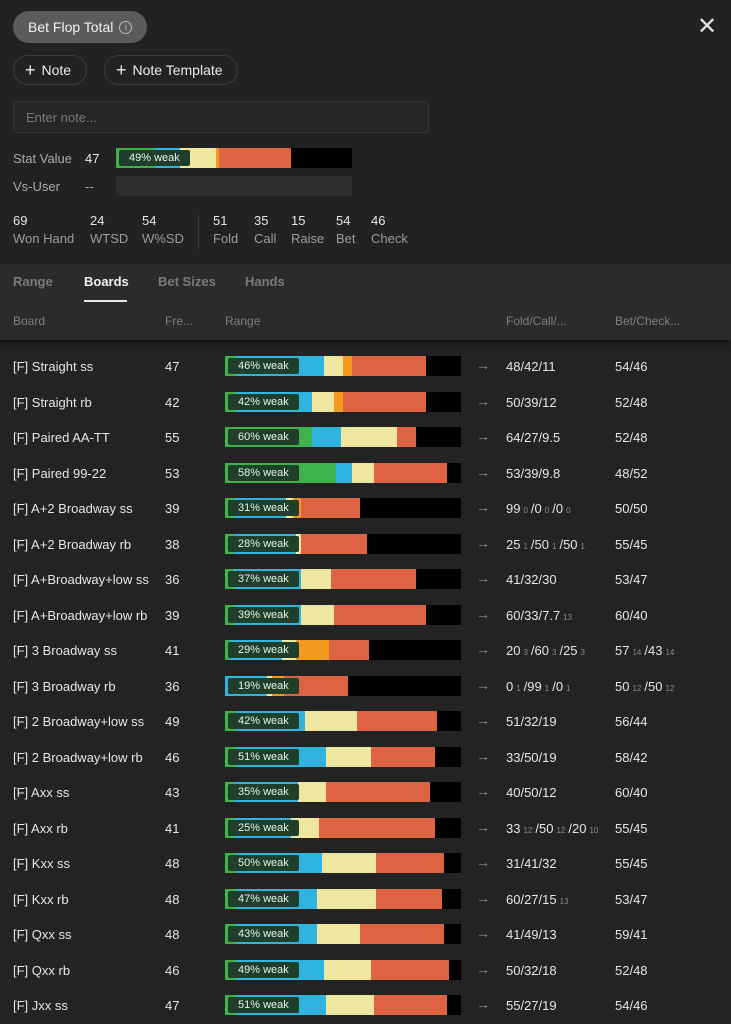 The image size is (731, 1024). I want to click on range-bar: 37% weak, so click(343, 579).